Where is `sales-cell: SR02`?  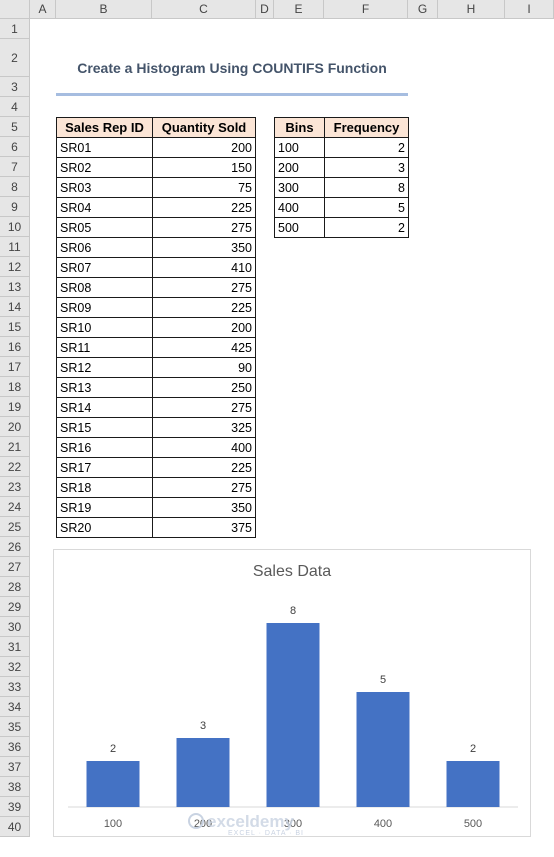
sales-cell: SR02 is located at coordinates (104, 167).